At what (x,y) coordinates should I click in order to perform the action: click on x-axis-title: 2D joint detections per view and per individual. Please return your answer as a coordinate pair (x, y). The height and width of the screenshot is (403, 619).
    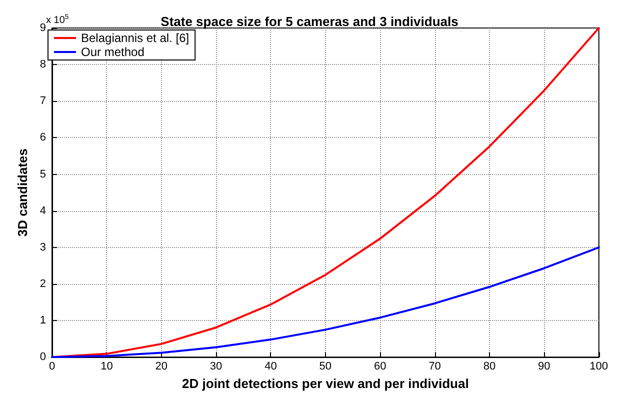
    Looking at the image, I should click on (325, 383).